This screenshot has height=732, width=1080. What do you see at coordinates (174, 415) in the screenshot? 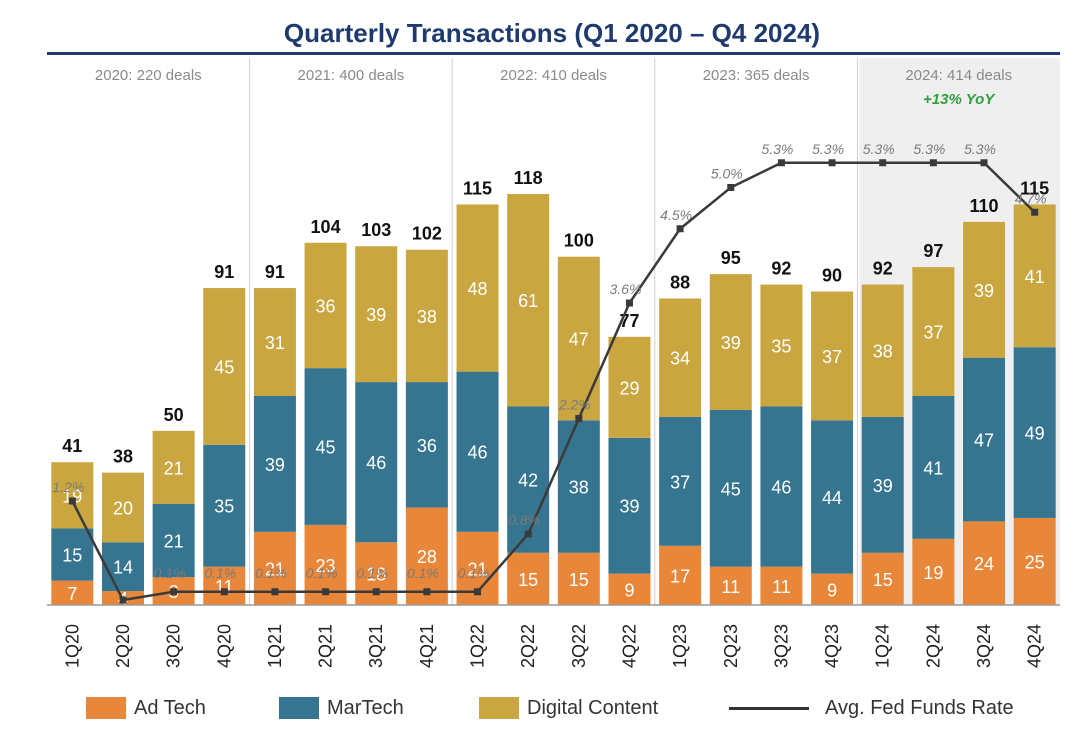
I see `bar-total-label: 50` at bounding box center [174, 415].